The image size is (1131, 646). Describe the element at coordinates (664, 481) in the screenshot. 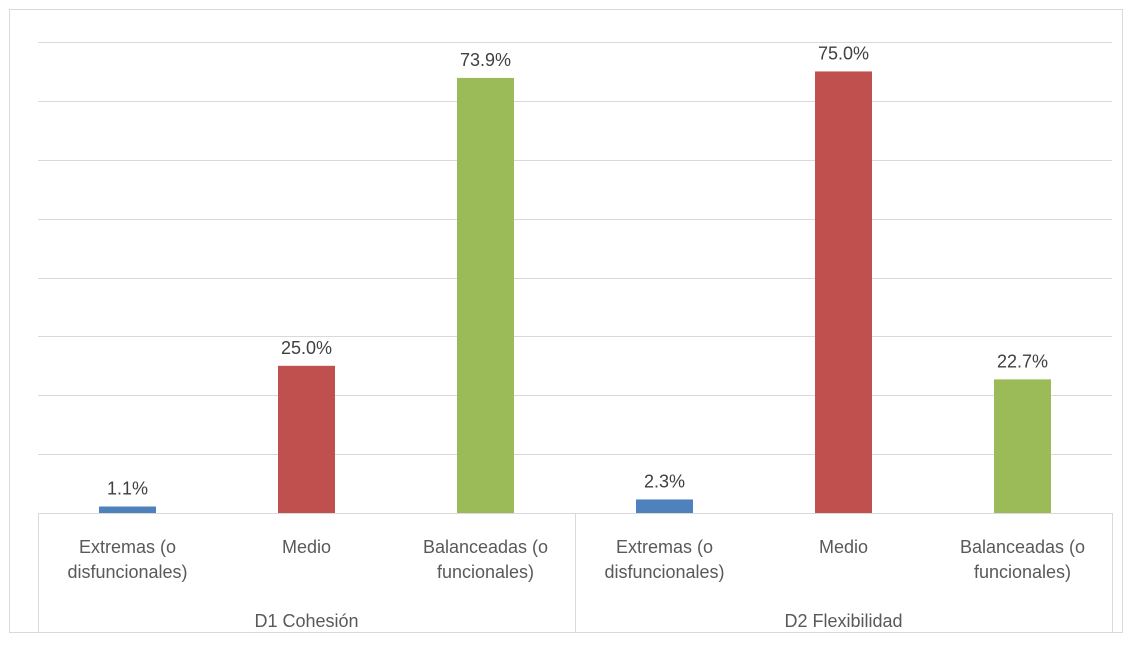

I see `data-label: 2.3%` at that location.